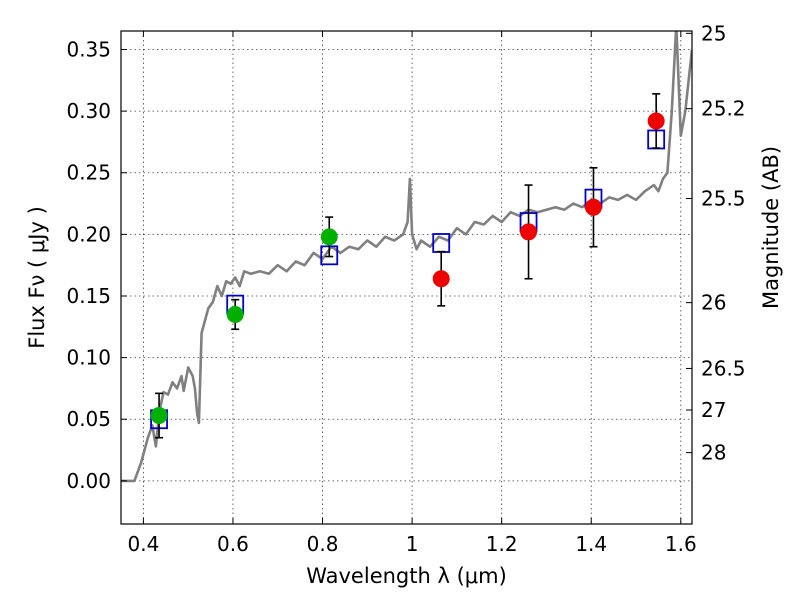 Image resolution: width=800 pixels, height=605 pixels. What do you see at coordinates (681, 544) in the screenshot?
I see `x-tick-label: 1.6` at bounding box center [681, 544].